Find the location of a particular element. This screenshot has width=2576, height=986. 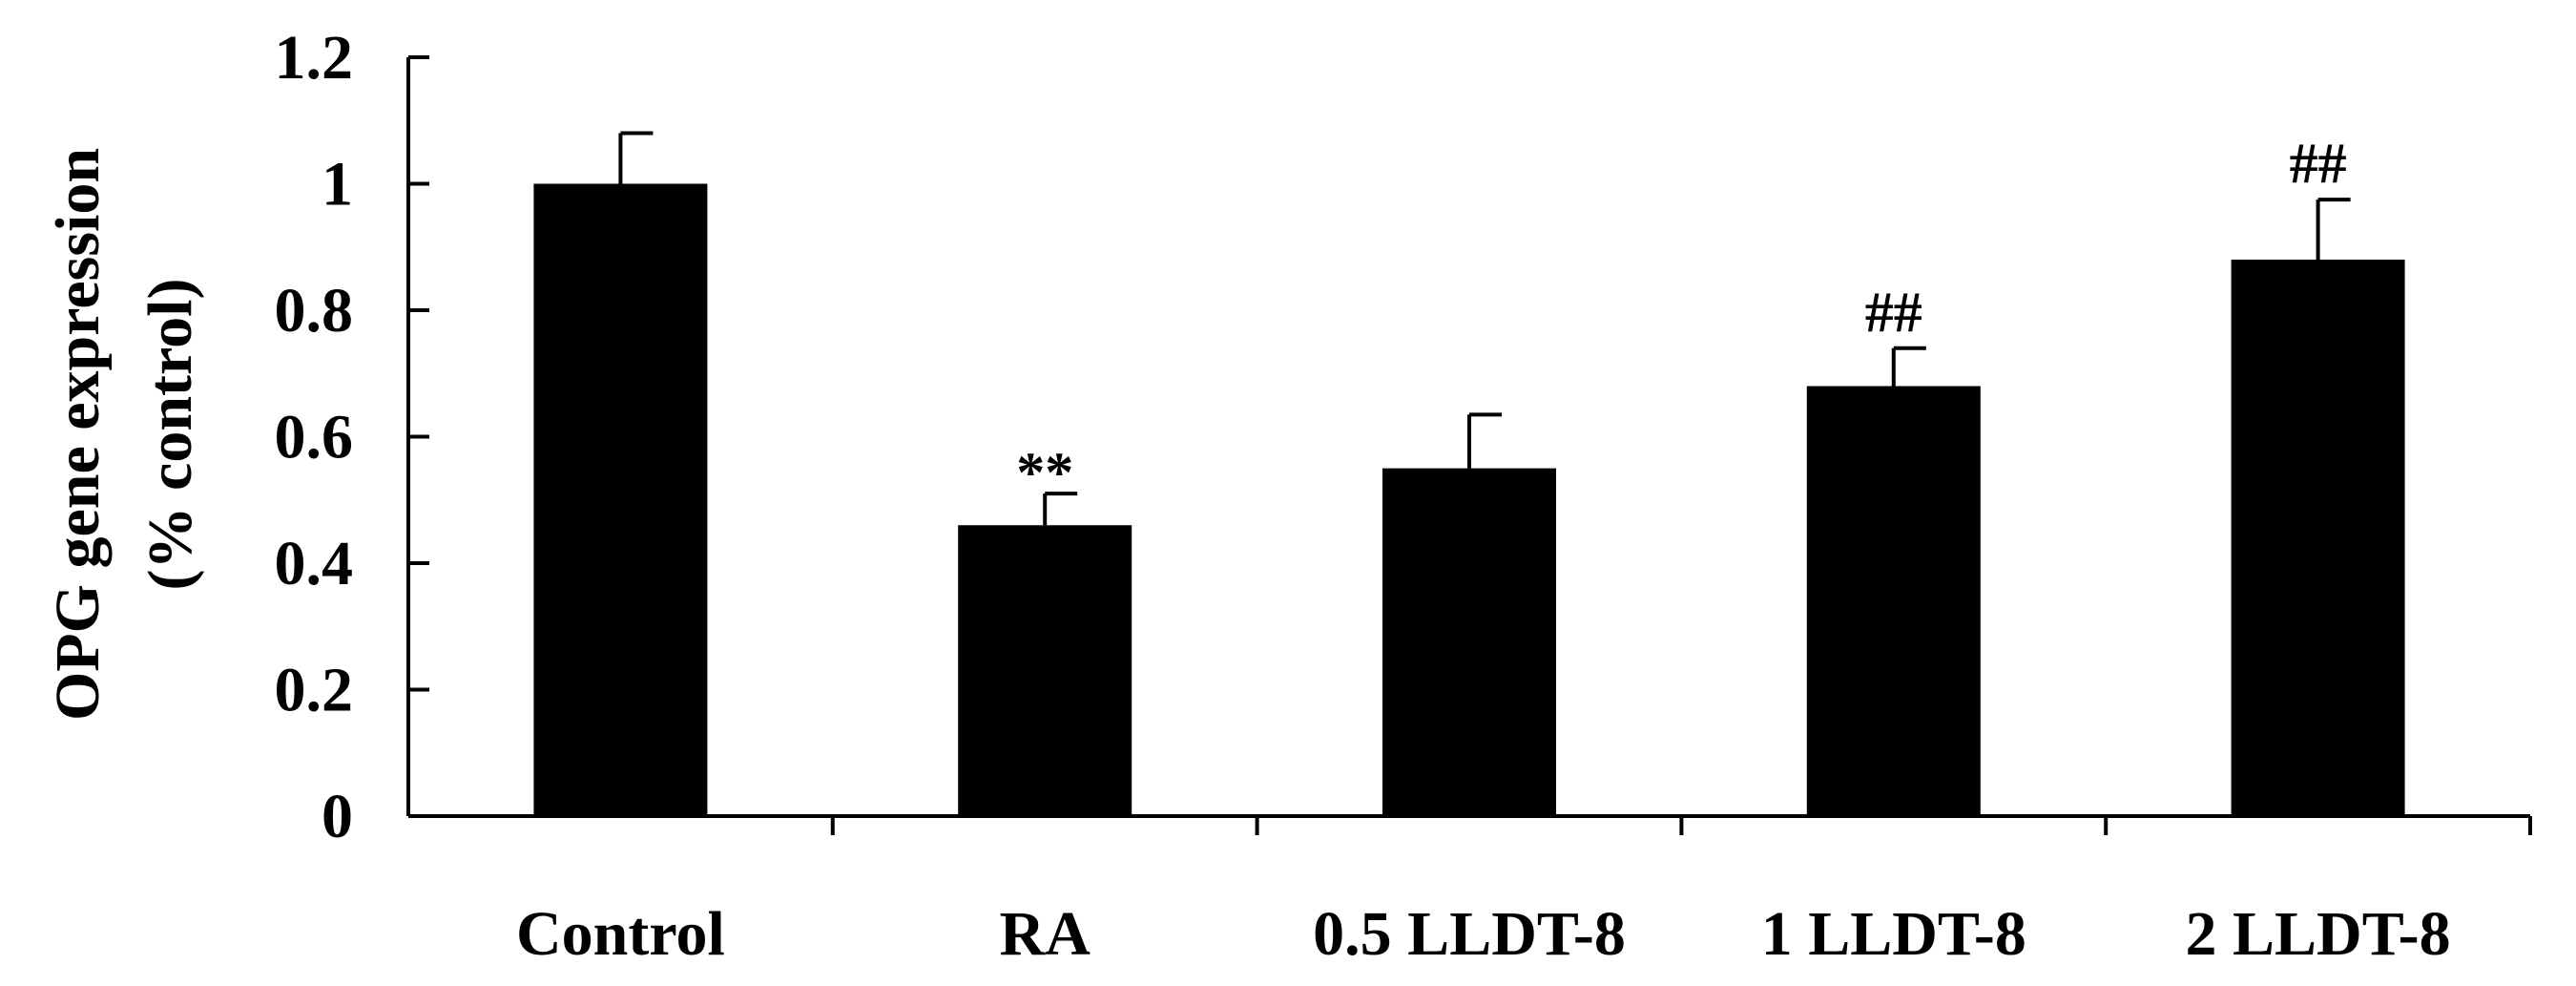

category-labels: Control RA 0.5 LLDT-8 1 LLDT-8 2 LLDT-8 is located at coordinates (1483, 934).